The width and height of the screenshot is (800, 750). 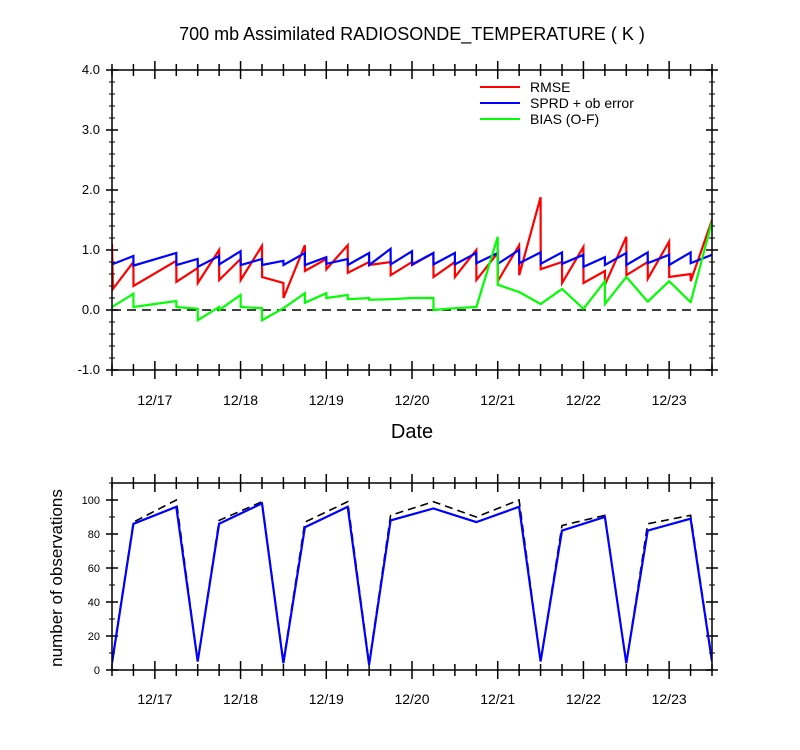 I want to click on y-tick-label: 100, so click(x=91, y=501).